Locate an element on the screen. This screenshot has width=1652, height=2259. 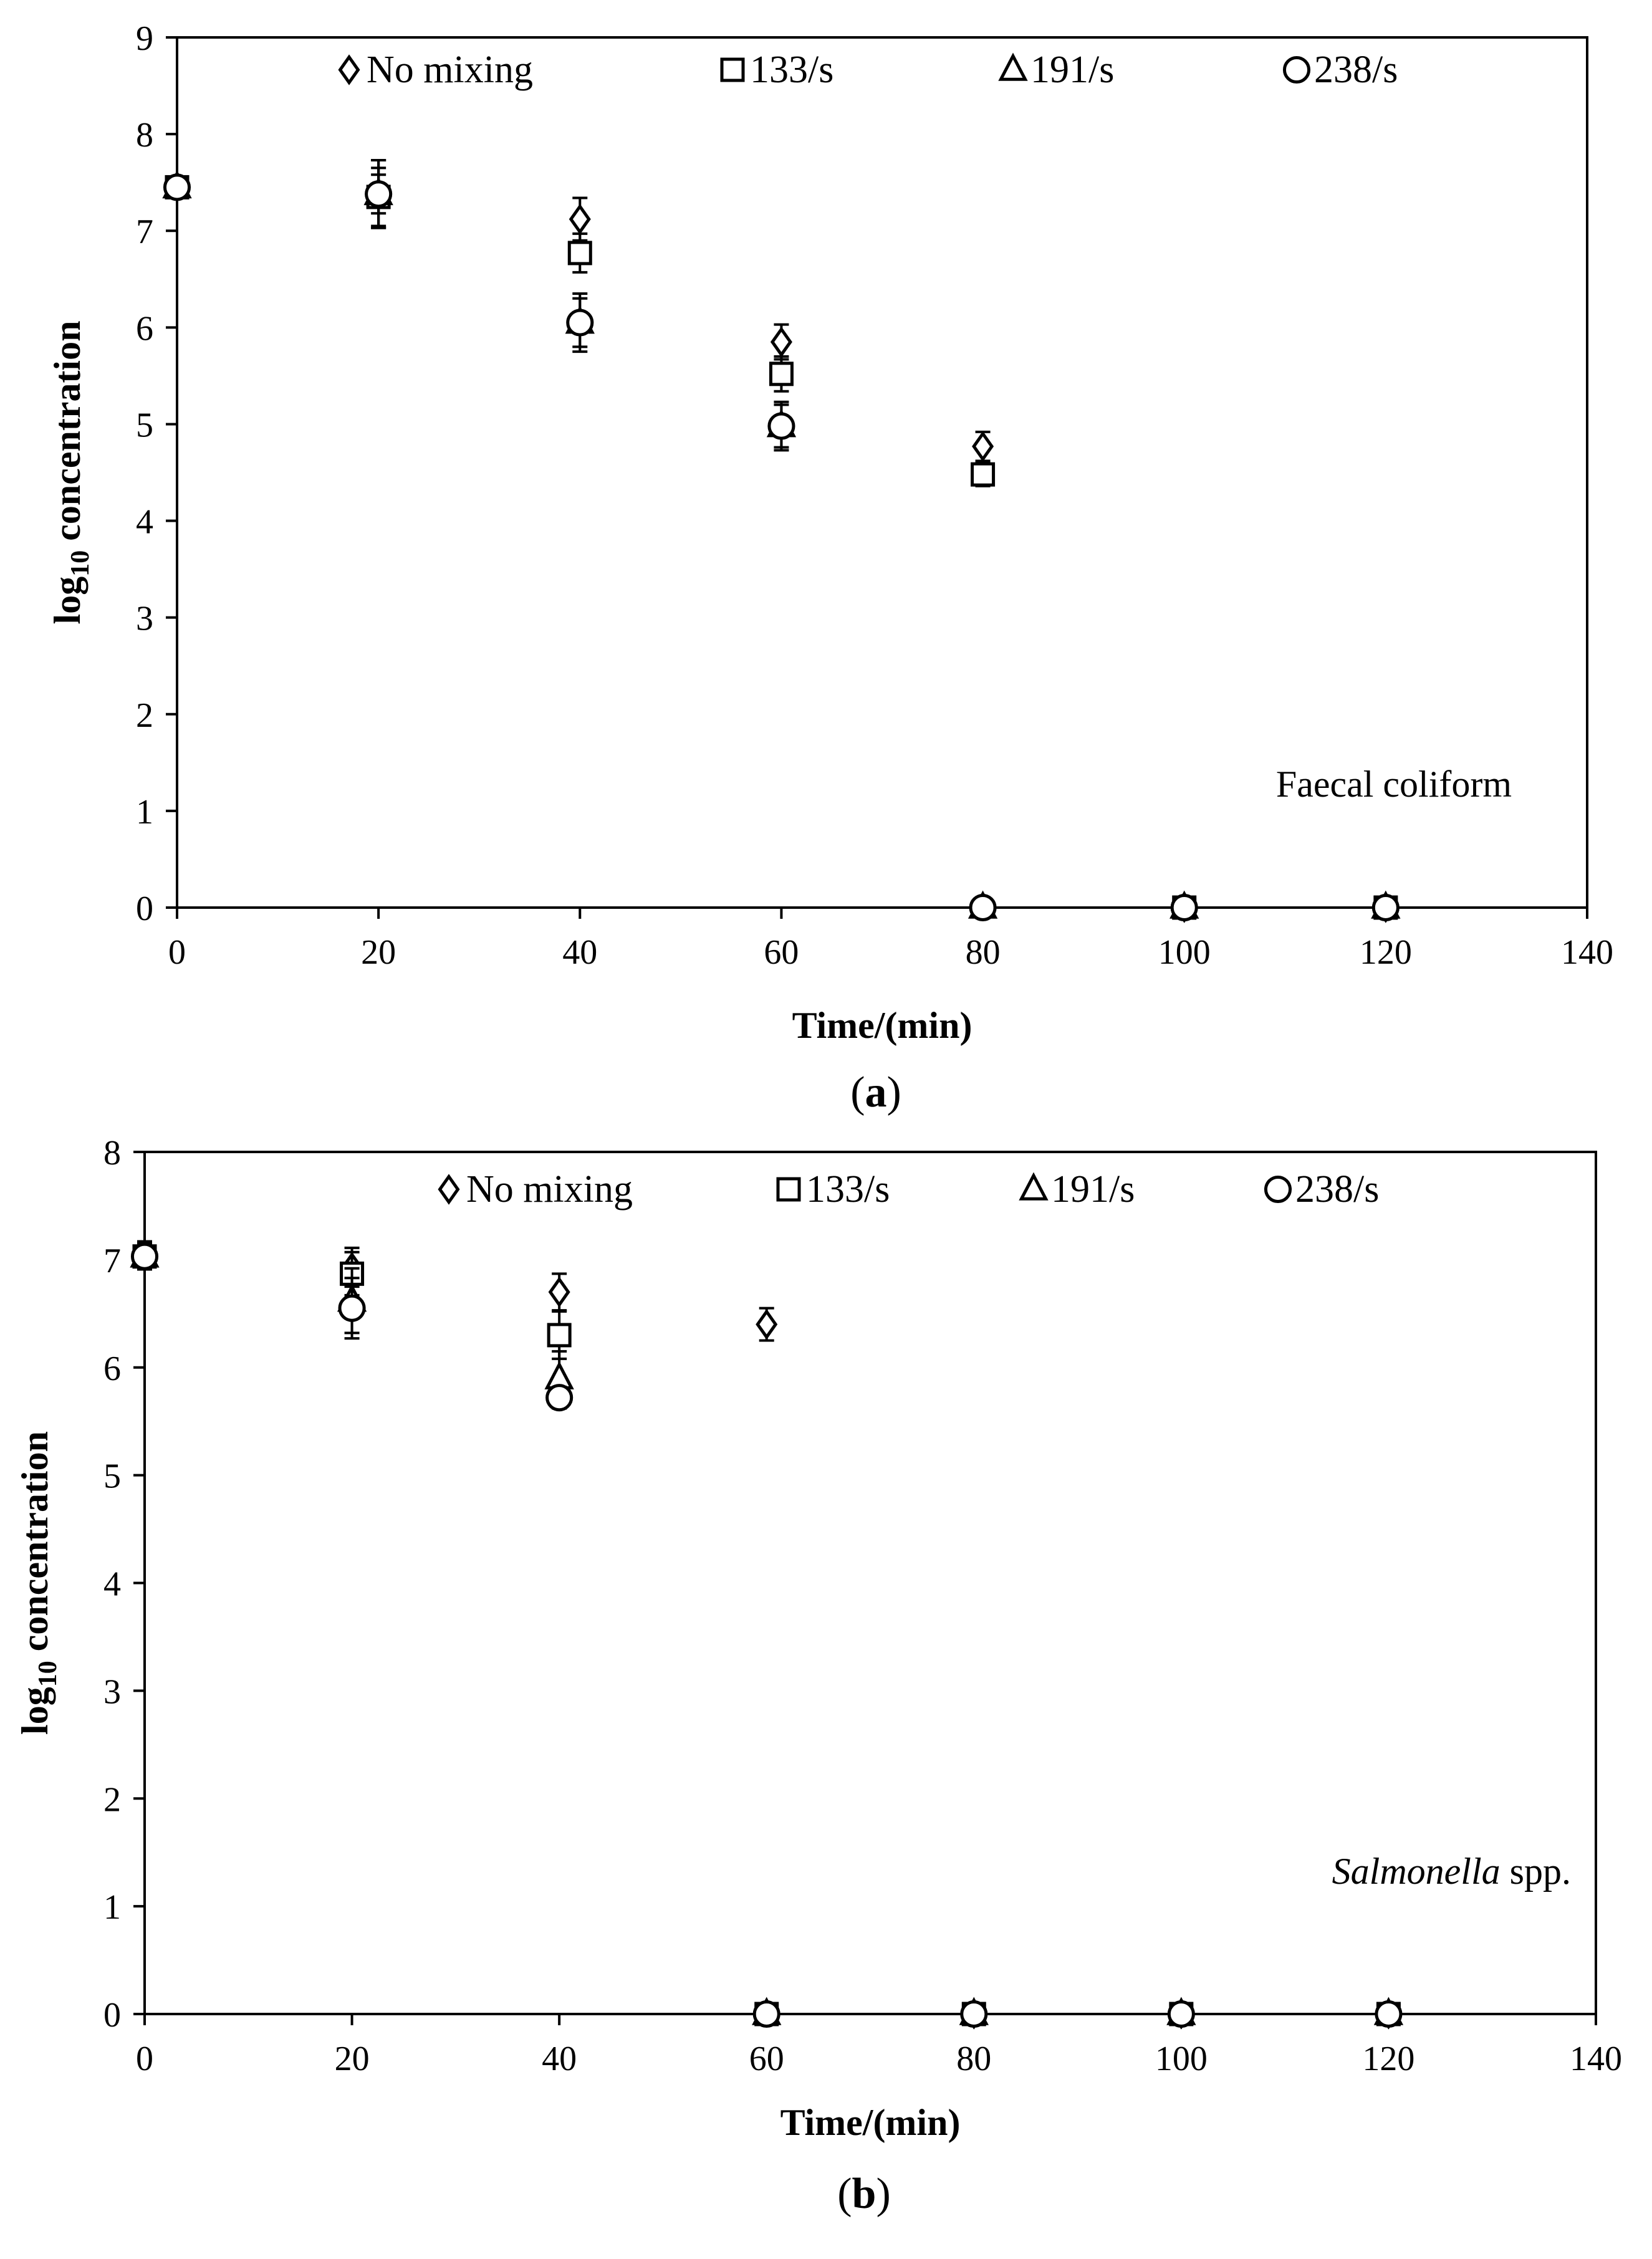
series-annotation: Salmonella spp. is located at coordinates (1451, 1871).